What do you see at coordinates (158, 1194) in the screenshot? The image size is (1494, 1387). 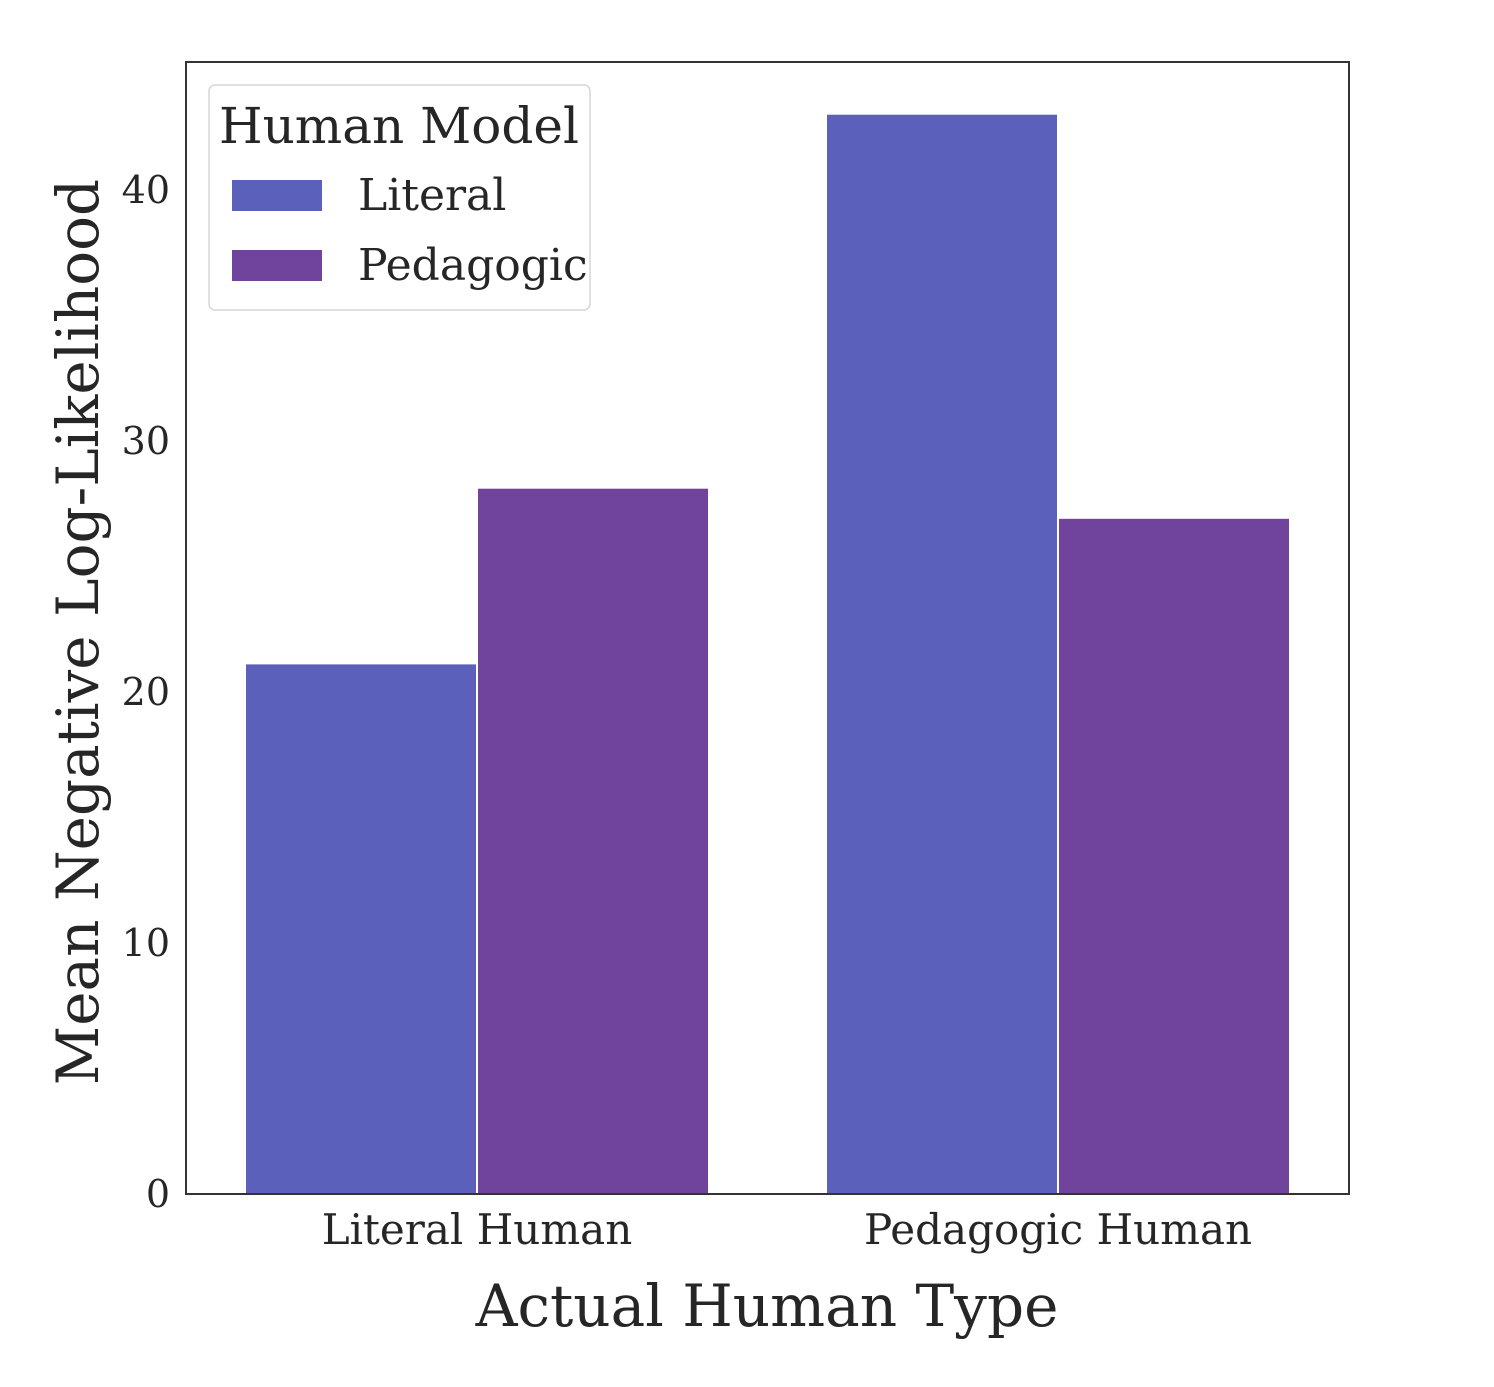 I see `y-tick-label: 0` at bounding box center [158, 1194].